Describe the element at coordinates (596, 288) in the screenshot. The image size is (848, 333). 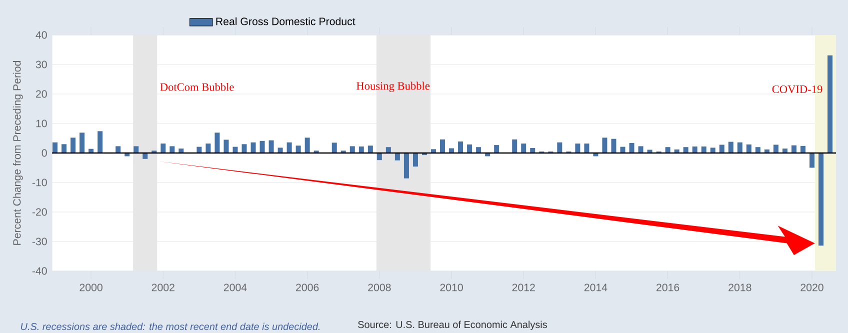
I see `x-tick-label: 2014` at that location.